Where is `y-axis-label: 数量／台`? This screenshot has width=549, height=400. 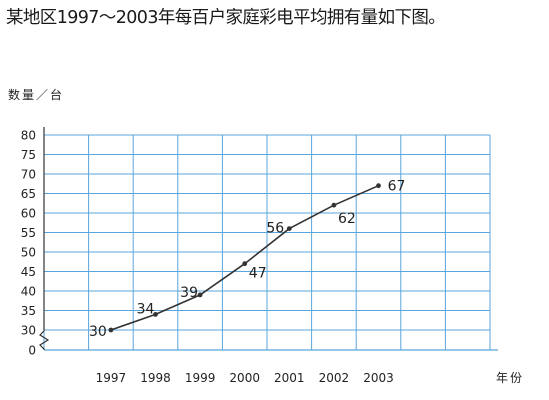 y-axis-label: 数量／台 is located at coordinates (36, 95).